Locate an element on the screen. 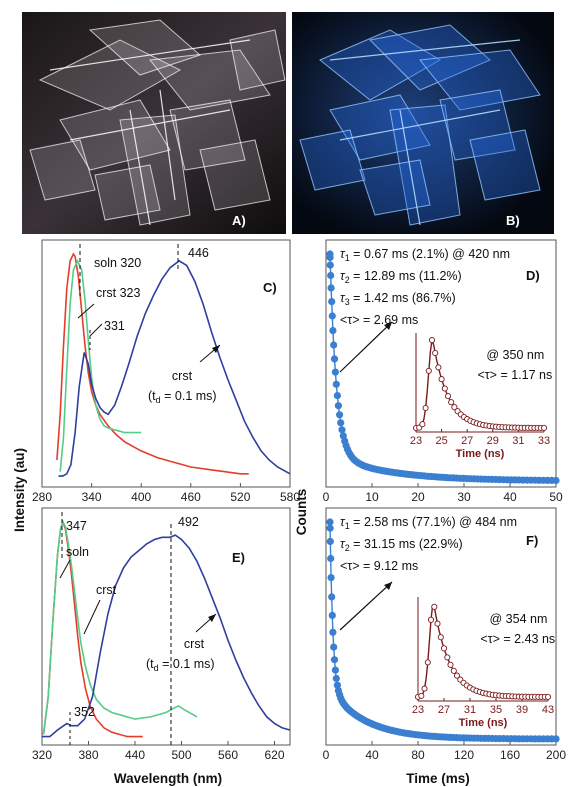 The width and height of the screenshot is (568, 787). panel-d-x-tick-label: 0 is located at coordinates (326, 497).